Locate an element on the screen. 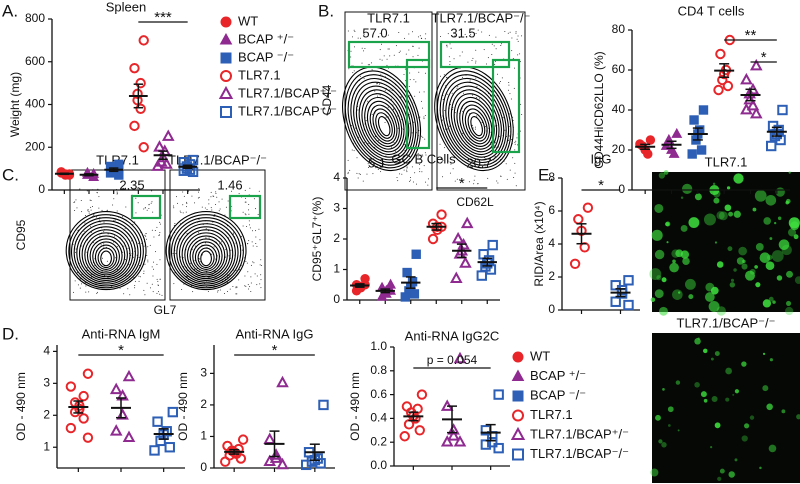 The width and height of the screenshot is (800, 484). gate is located at coordinates (389, 54).